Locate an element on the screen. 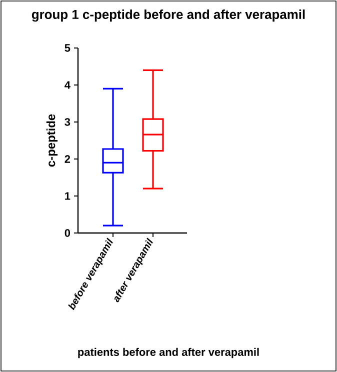 This screenshot has width=337, height=372. x-axis-title: patients before and after verapamil is located at coordinates (168, 353).